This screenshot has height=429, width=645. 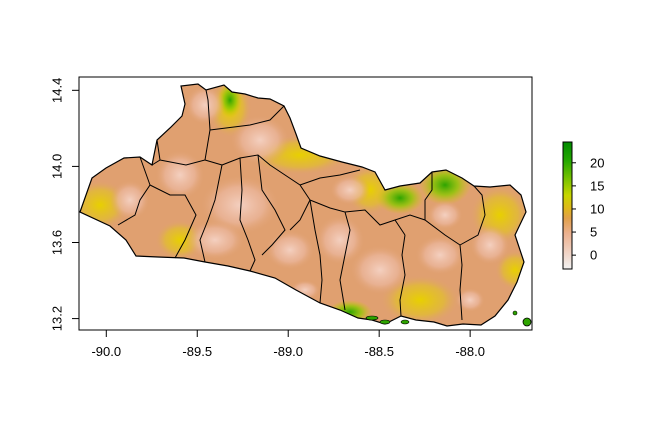 What do you see at coordinates (567, 205) in the screenshot?
I see `legend-colorbar` at bounding box center [567, 205].